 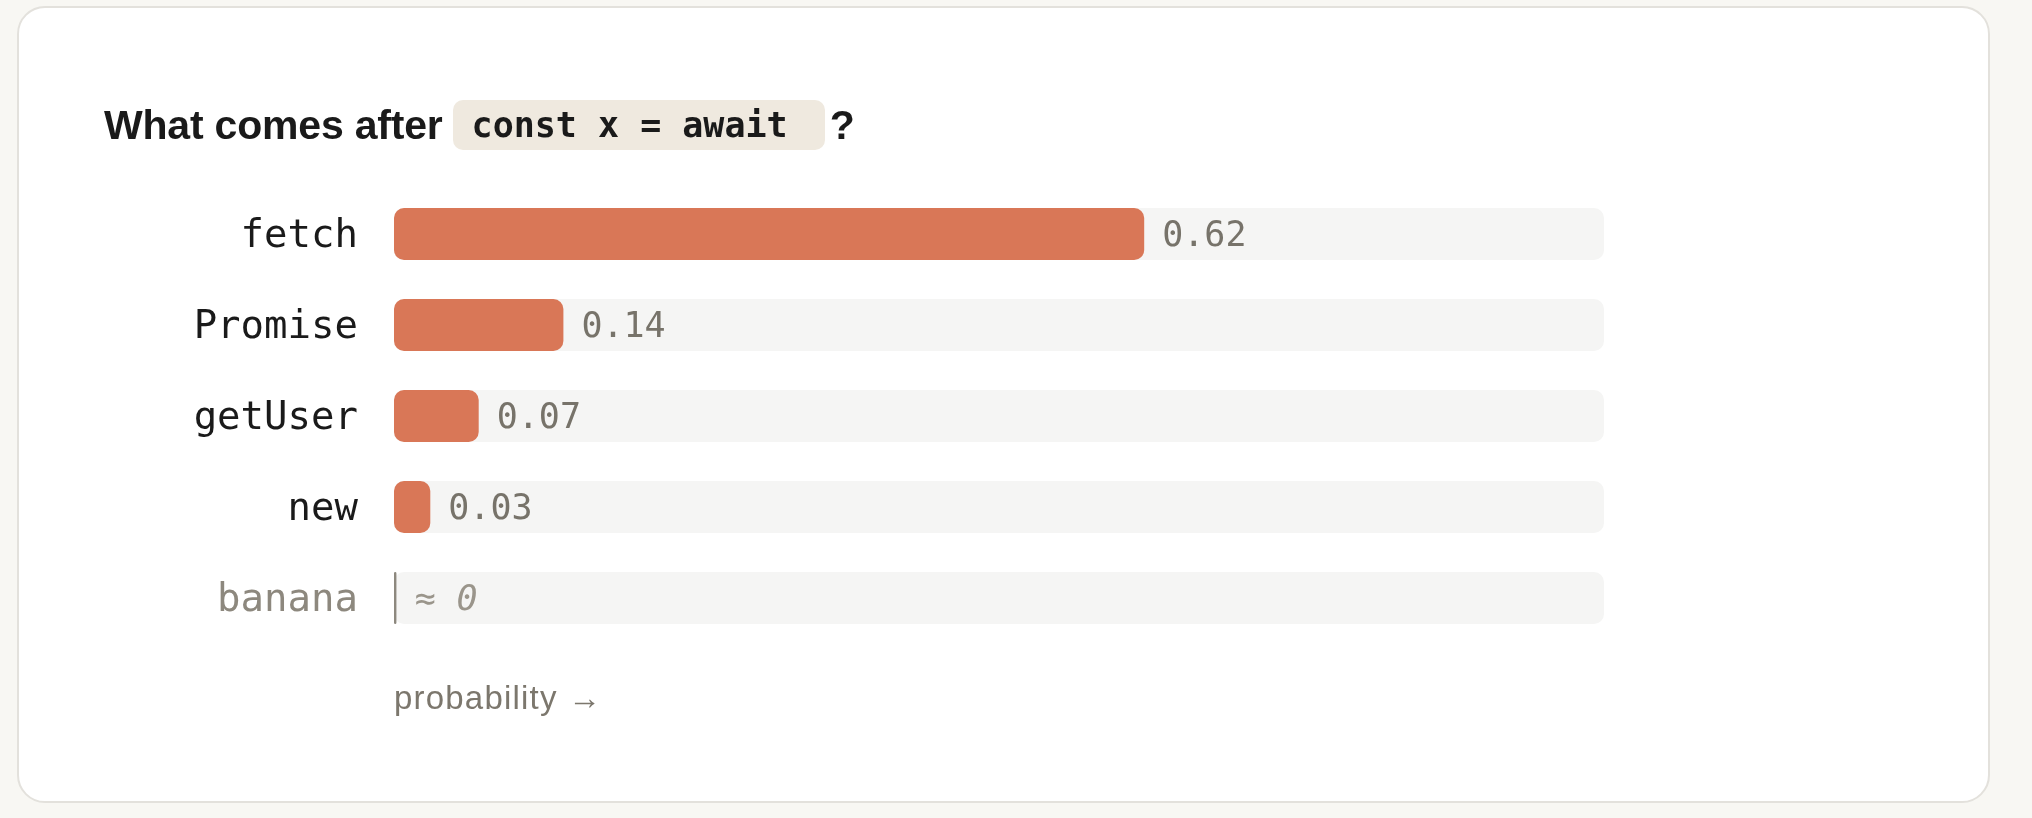 What do you see at coordinates (1204, 234) in the screenshot?
I see `data-label: 0.62` at bounding box center [1204, 234].